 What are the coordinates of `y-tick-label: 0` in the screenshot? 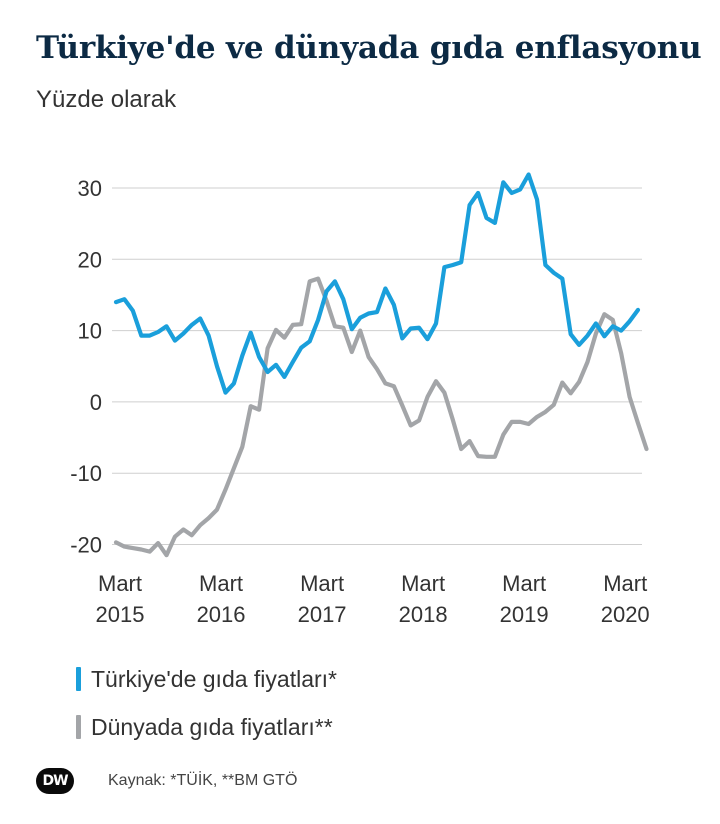 It's located at (96, 402).